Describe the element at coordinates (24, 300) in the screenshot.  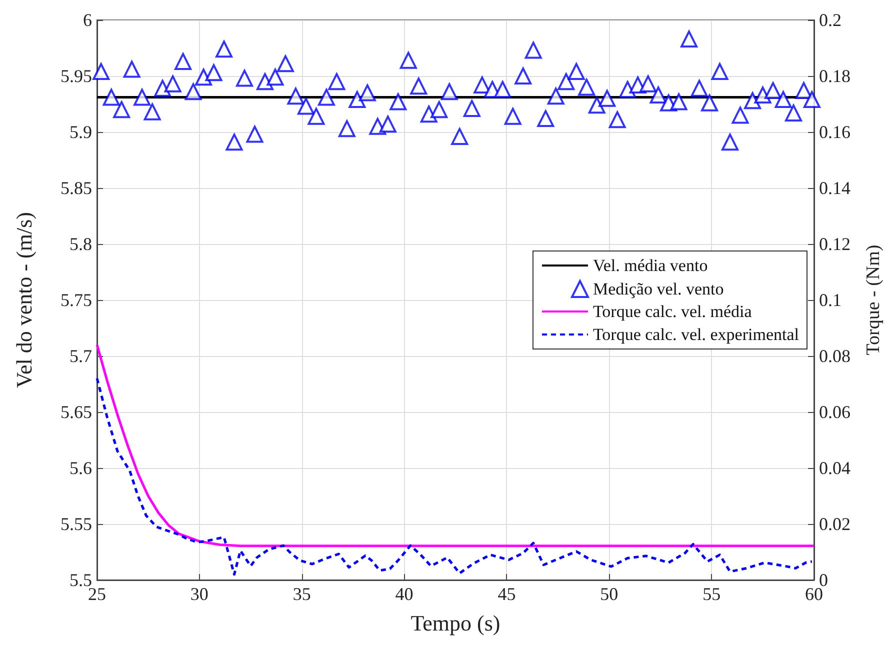
I see `y-axis-title: Vel do vento - (m/s)` at that location.